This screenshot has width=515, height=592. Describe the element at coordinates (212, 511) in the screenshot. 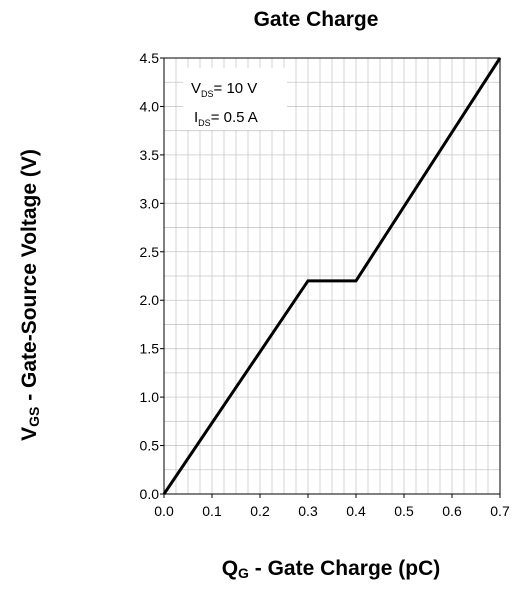

I see `x-tick-label: 0.1` at that location.